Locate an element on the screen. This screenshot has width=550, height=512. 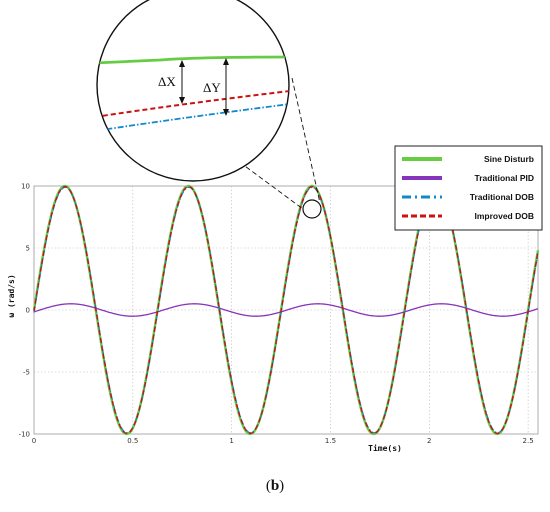
legend-label: Improved DOB is located at coordinates (504, 216).